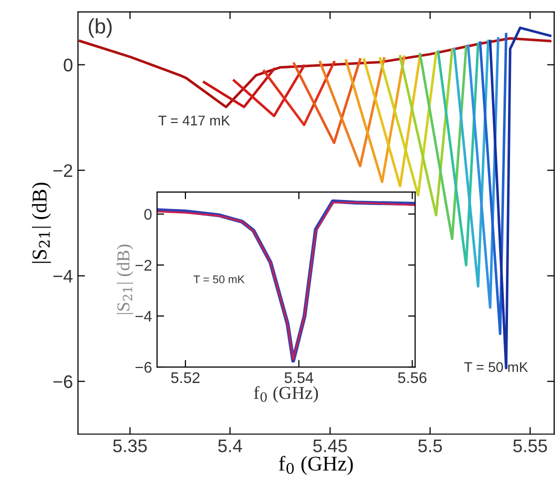 The height and width of the screenshot is (499, 555). What do you see at coordinates (412, 378) in the screenshot?
I see `x-tick-label: 5.56` at bounding box center [412, 378].